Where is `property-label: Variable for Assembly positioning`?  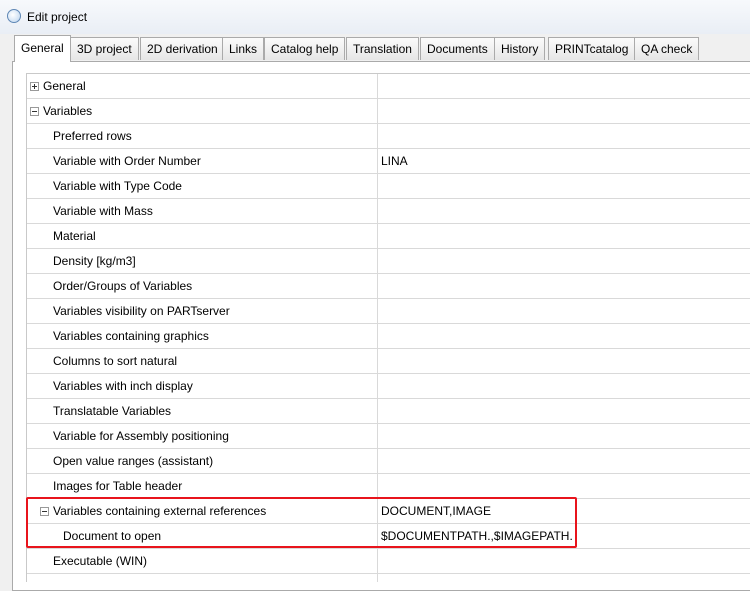
property-label: Variable for Assembly positioning is located at coordinates (141, 436).